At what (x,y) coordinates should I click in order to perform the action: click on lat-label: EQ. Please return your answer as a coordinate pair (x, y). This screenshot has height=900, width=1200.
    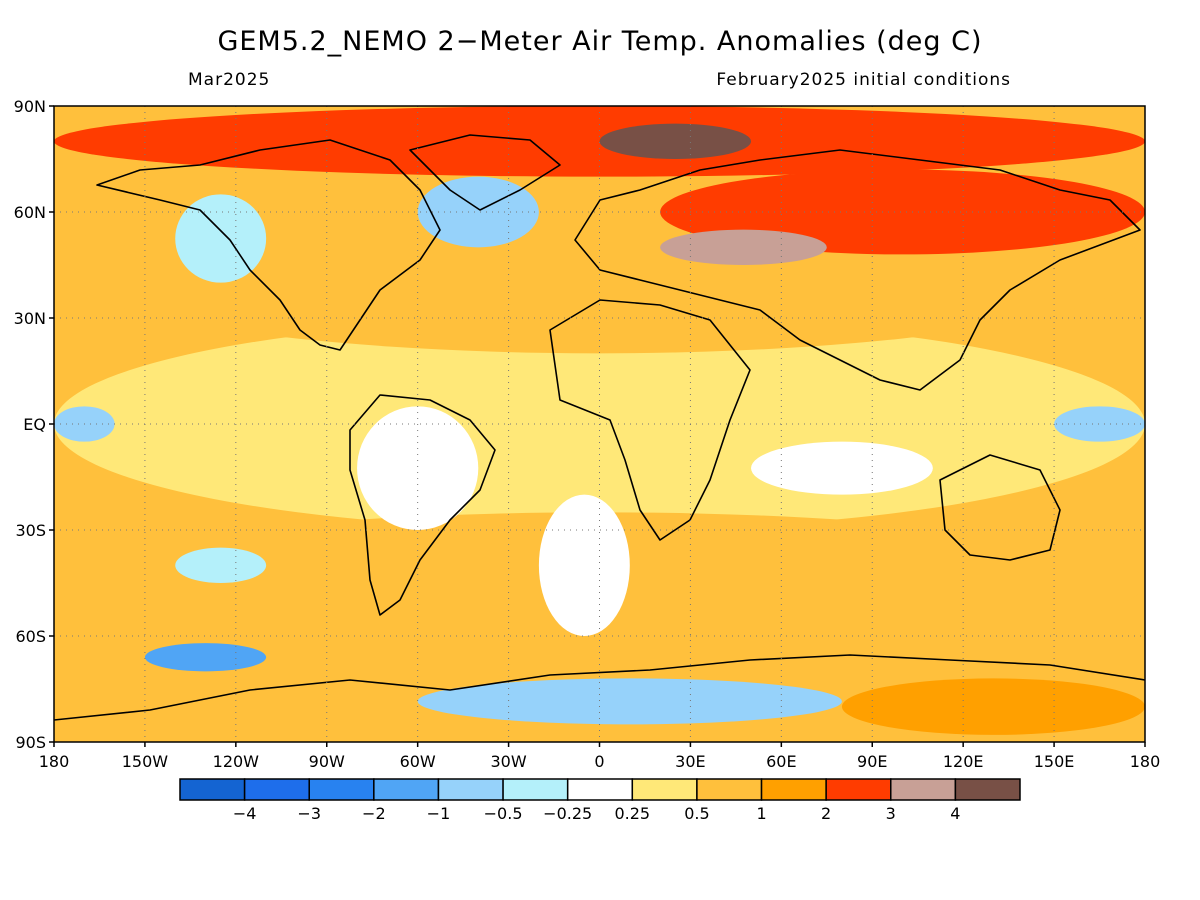
    Looking at the image, I should click on (34, 424).